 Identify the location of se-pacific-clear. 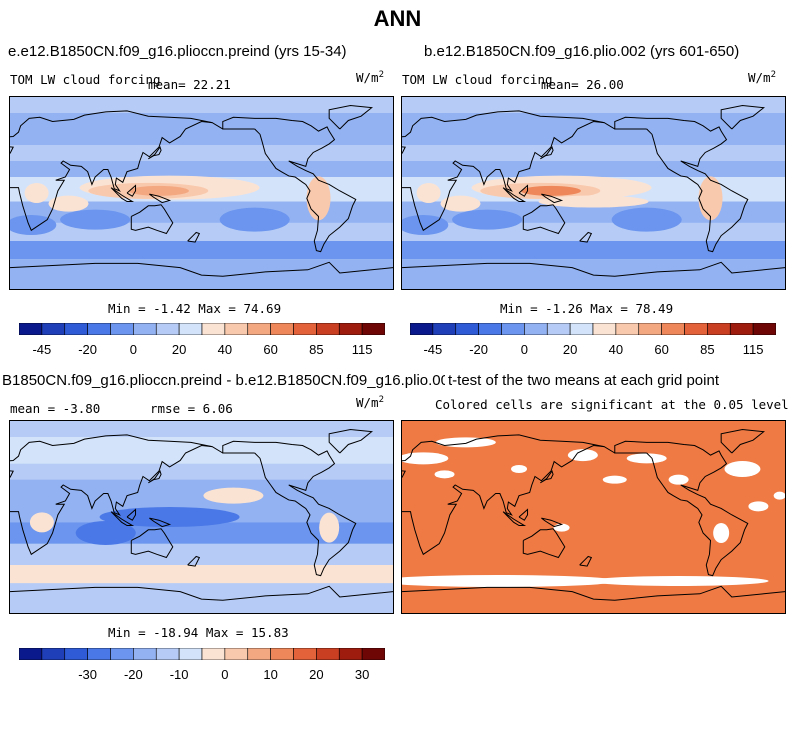
(254, 219).